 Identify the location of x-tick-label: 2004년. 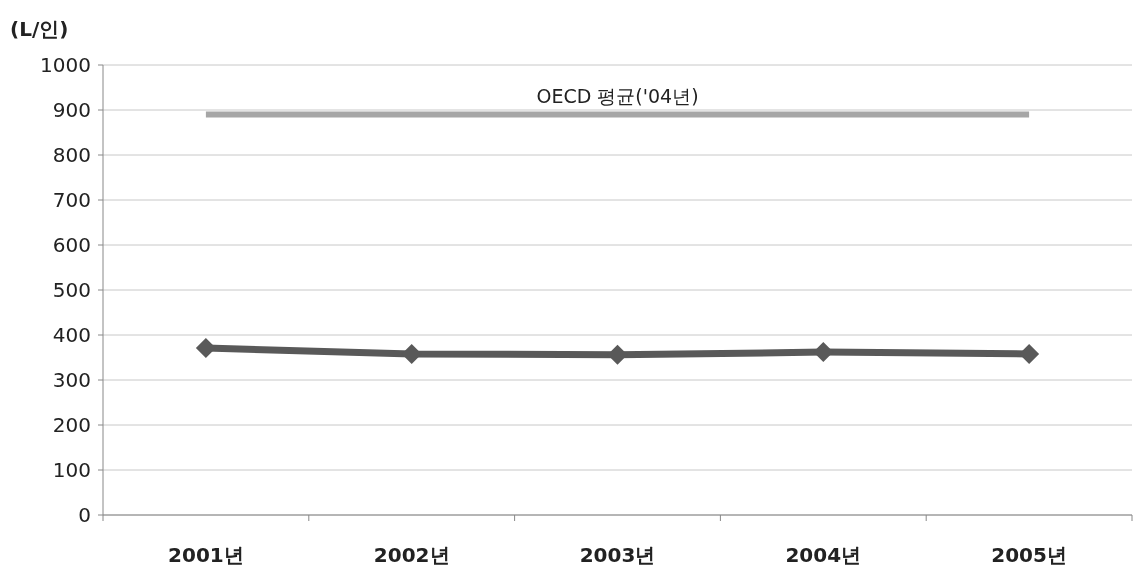
(823, 555).